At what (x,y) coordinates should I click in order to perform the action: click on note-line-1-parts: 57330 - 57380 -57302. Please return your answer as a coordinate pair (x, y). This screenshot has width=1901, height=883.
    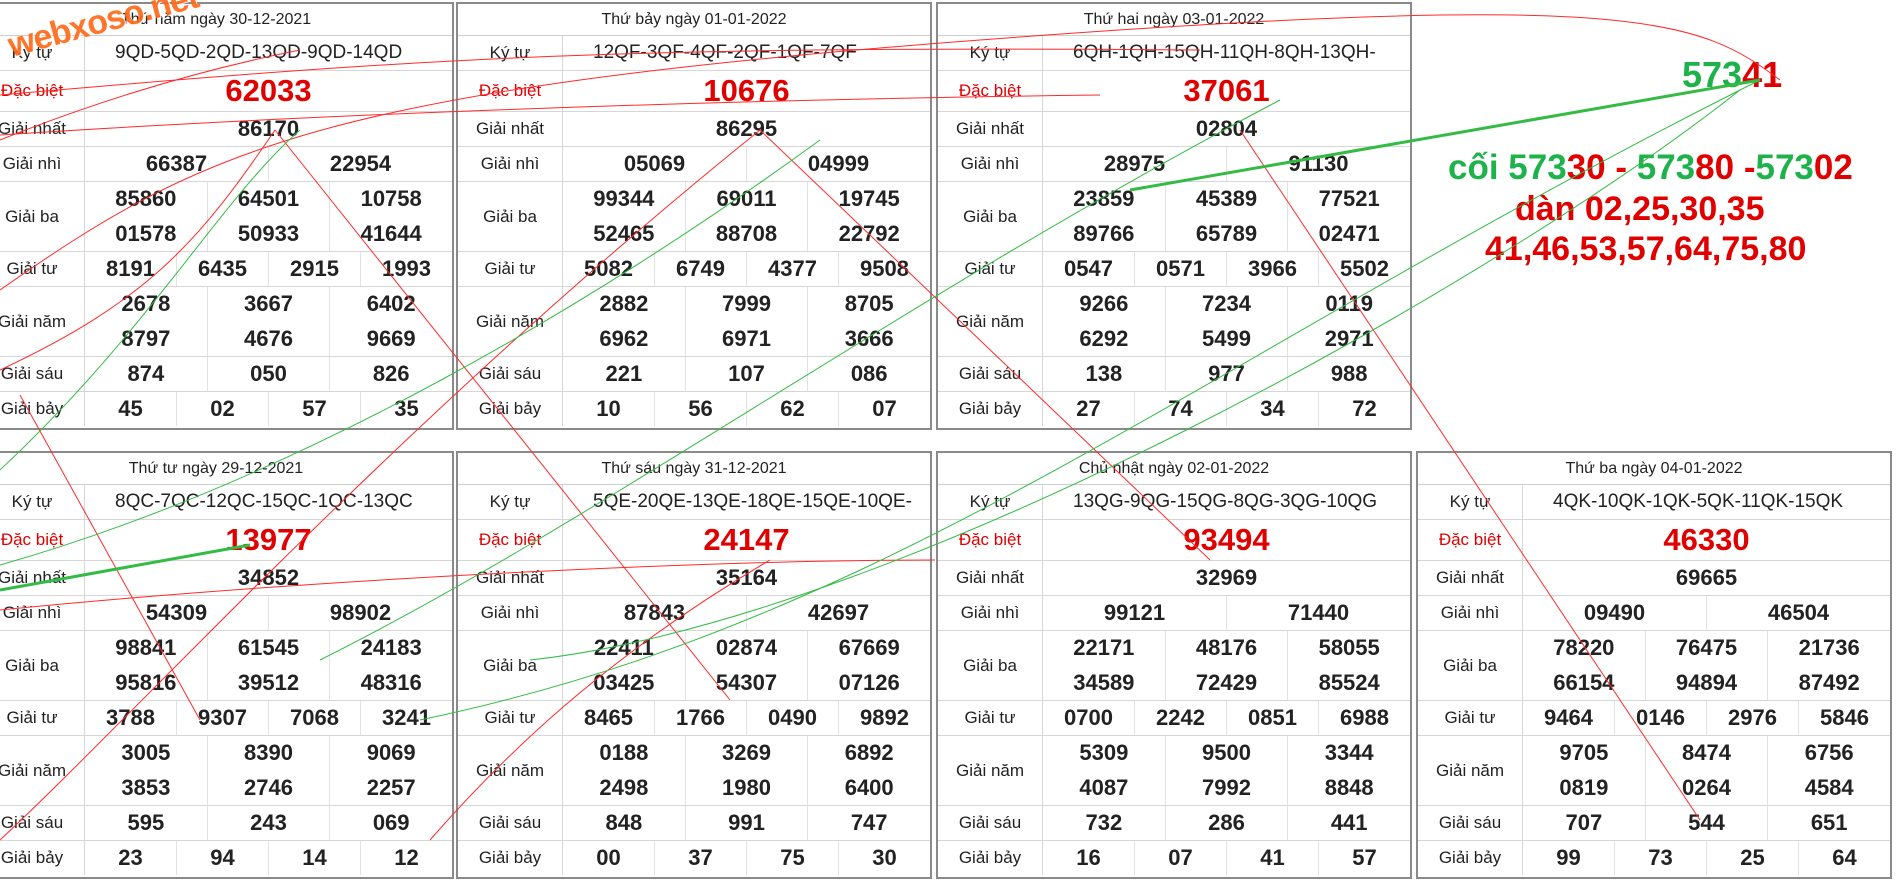
    Looking at the image, I should click on (1680, 167).